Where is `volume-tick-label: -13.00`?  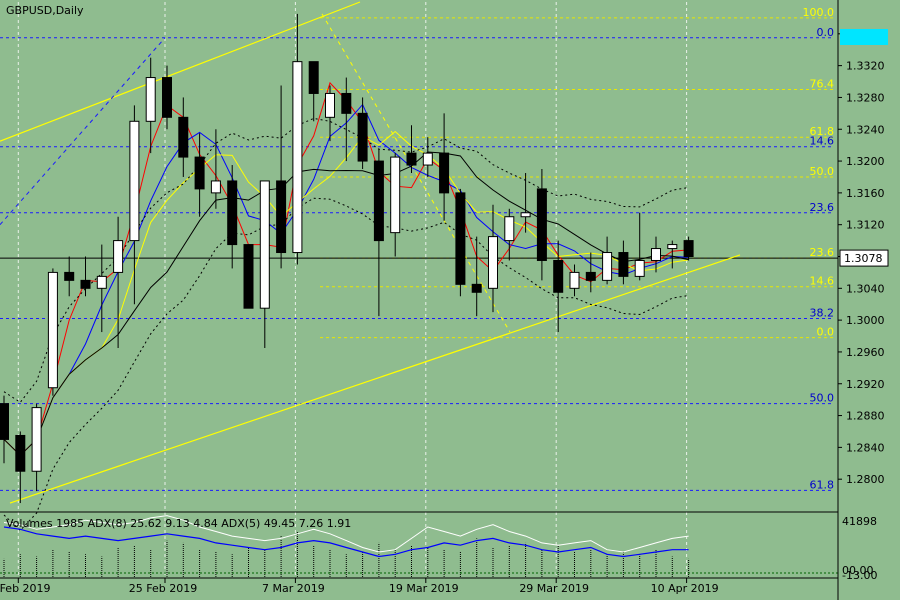
volume-tick-label: -13.00 is located at coordinates (859, 575).